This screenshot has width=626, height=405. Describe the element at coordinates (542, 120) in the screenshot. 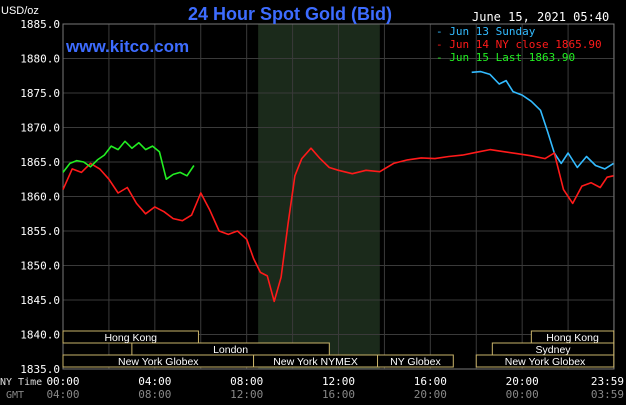

I see `series-line-jun13` at that location.